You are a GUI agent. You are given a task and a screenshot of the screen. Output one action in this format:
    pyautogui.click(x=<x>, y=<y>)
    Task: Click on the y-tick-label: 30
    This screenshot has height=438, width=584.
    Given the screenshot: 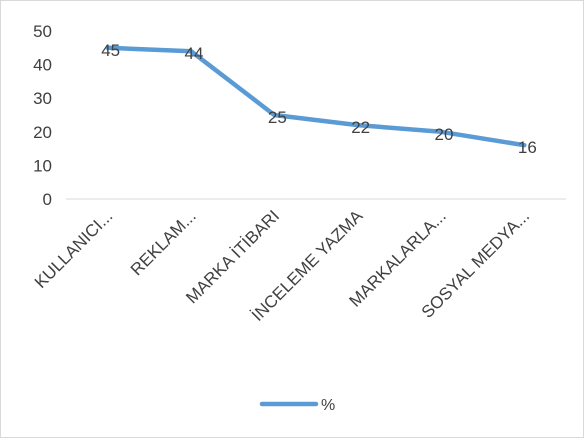 What is the action you would take?
    pyautogui.click(x=42, y=98)
    